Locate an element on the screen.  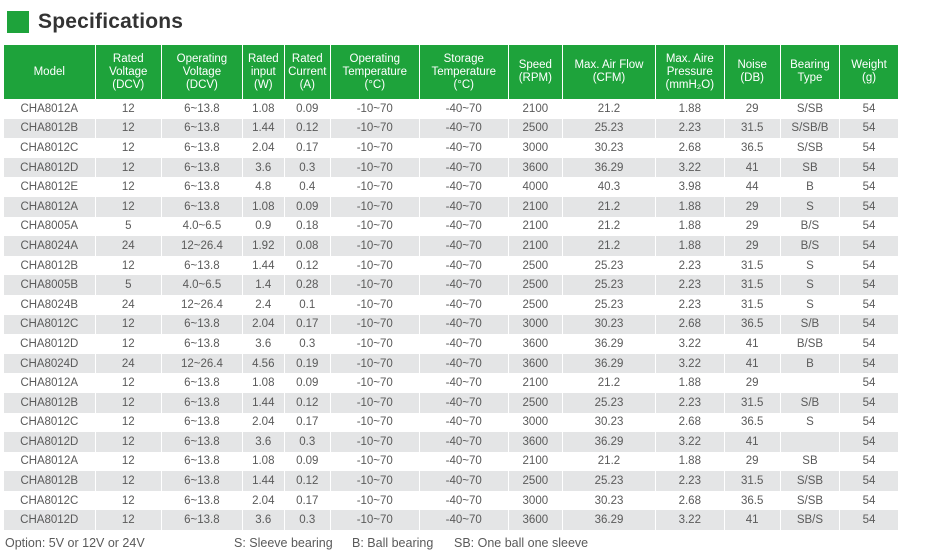
column-header: Bearing Type is located at coordinates (810, 72).